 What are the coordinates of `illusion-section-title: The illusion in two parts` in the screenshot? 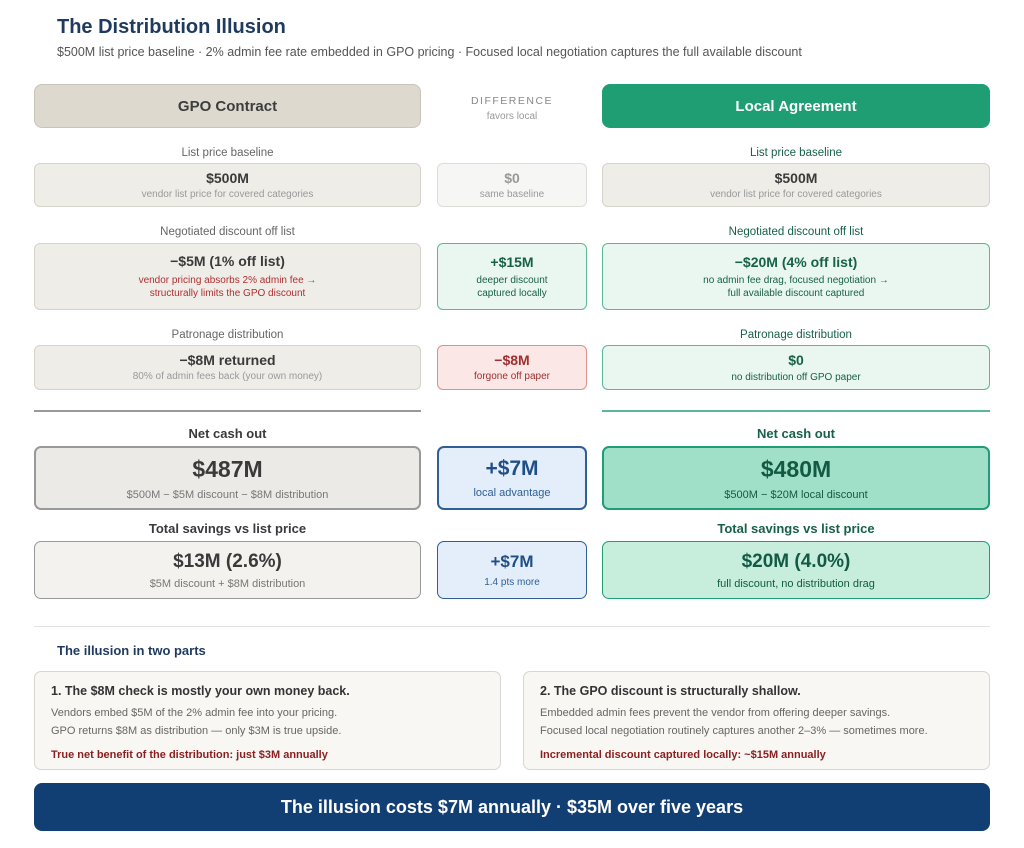 It's located at (131, 650).